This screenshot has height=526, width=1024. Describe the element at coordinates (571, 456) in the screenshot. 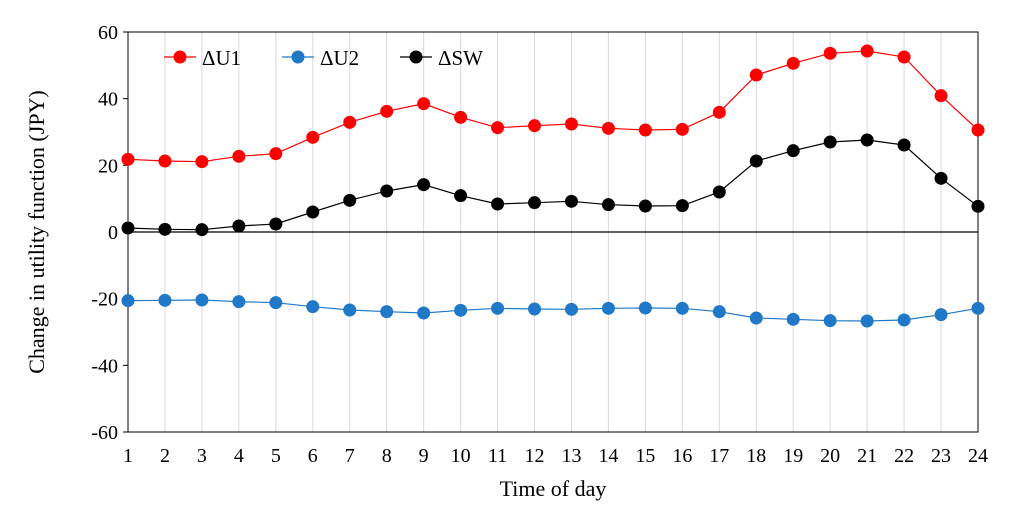

I see `x-tick-label: 13` at that location.